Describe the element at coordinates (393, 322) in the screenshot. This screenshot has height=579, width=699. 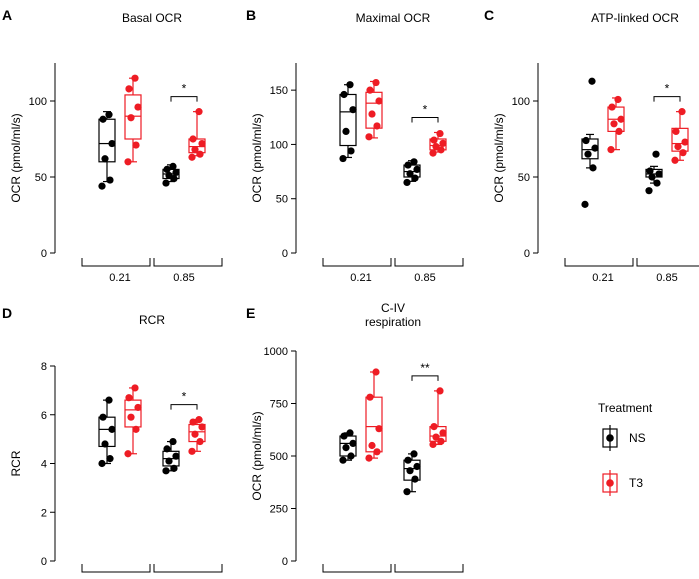
I see `chart-e-title-line-1: respiration` at that location.